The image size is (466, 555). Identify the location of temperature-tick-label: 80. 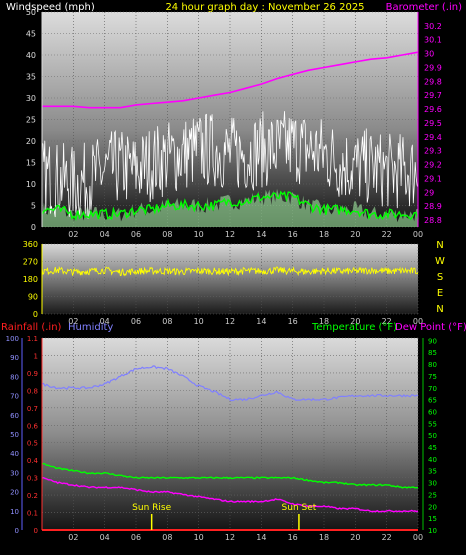
(432, 365).